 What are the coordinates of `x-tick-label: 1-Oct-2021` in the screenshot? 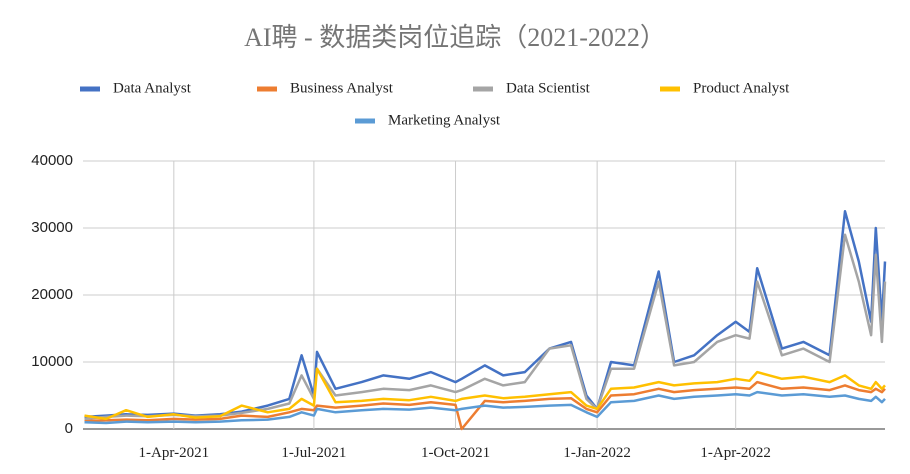 It's located at (455, 453).